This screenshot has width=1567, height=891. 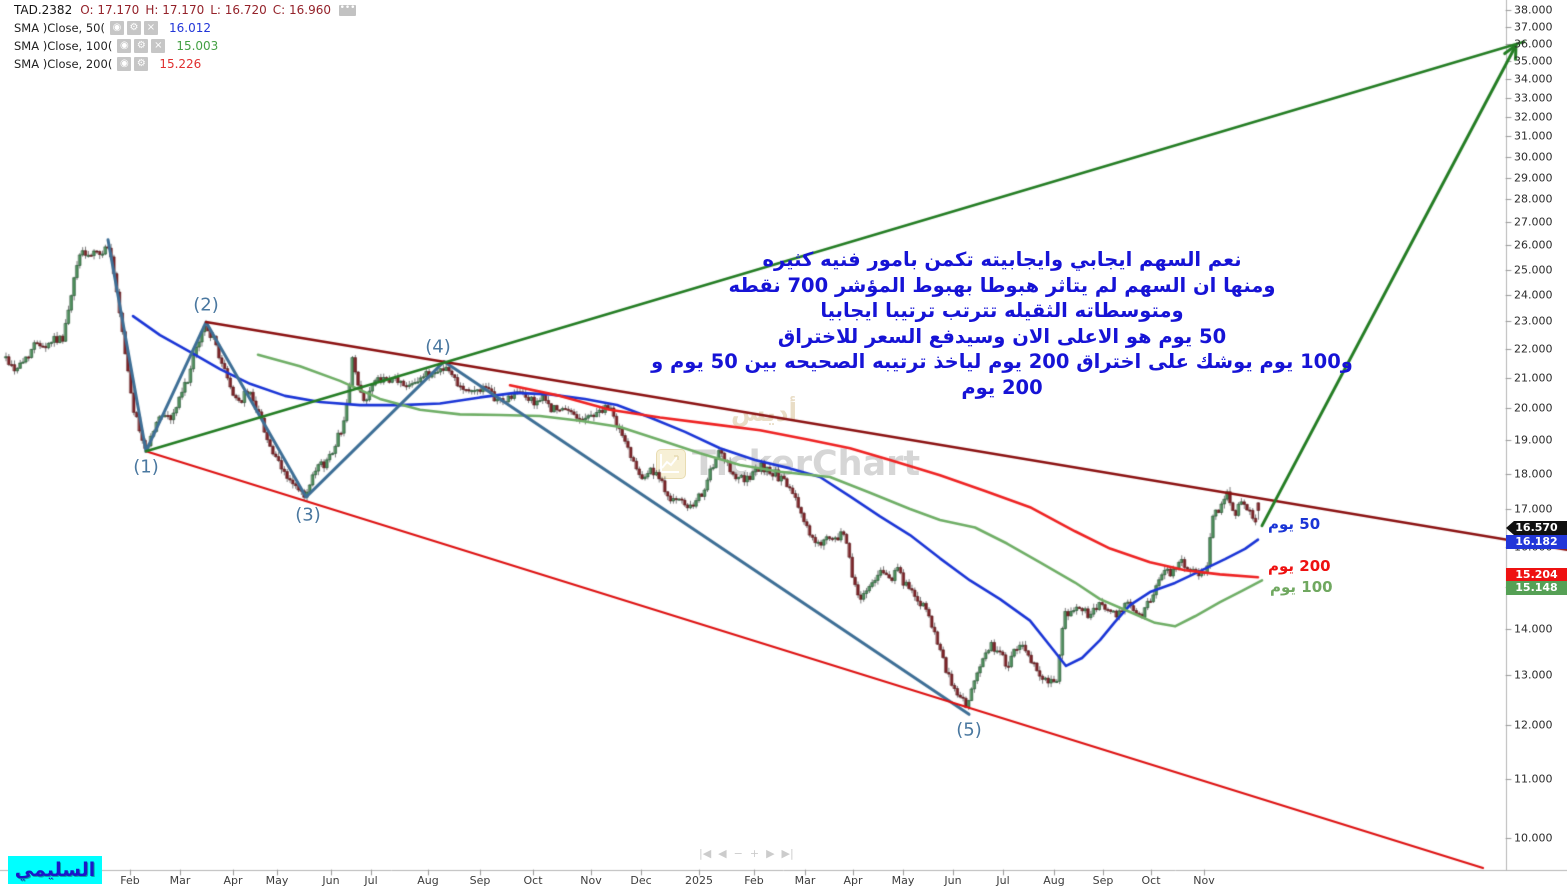 What do you see at coordinates (722, 853) in the screenshot?
I see `scroll-left-button: ◀` at bounding box center [722, 853].